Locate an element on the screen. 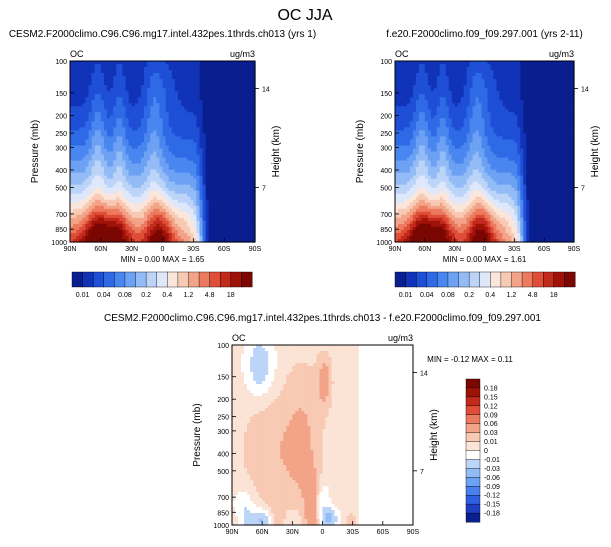  variable-label: OC is located at coordinates (77, 54).